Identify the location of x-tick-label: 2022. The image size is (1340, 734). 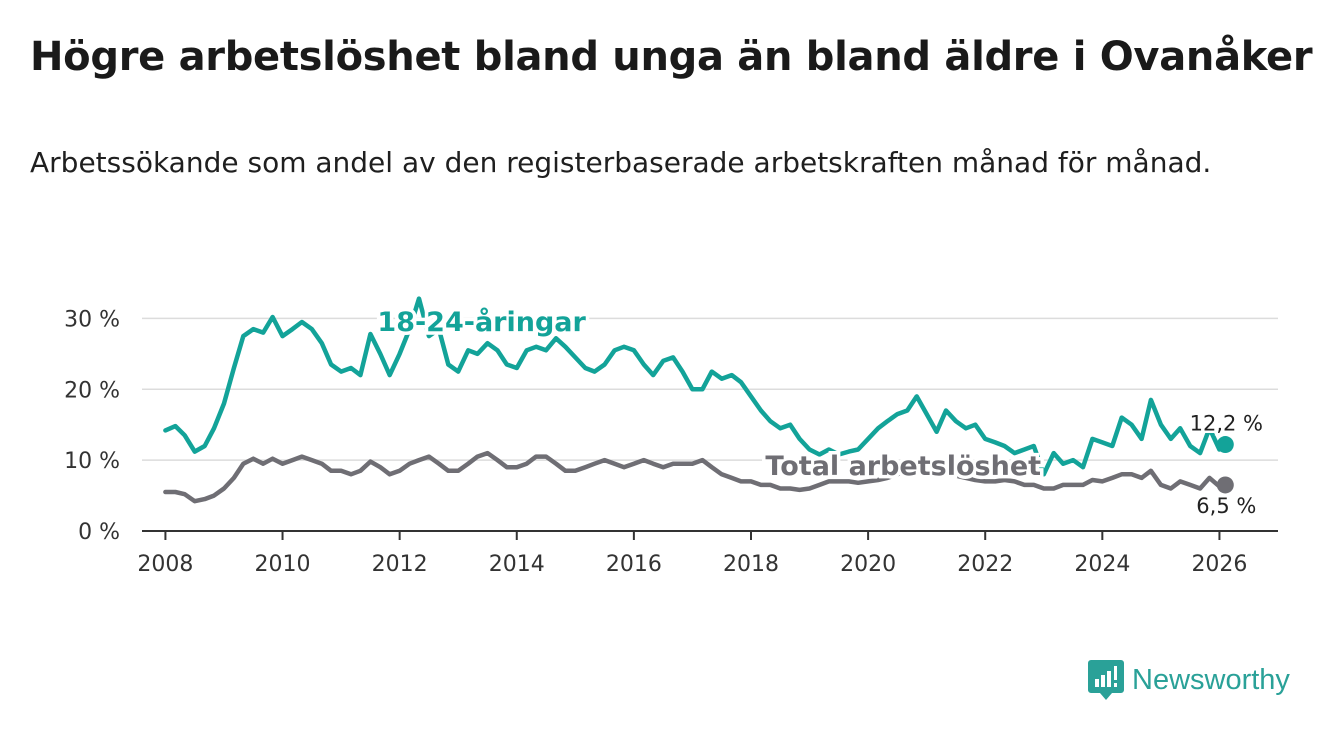
(985, 564).